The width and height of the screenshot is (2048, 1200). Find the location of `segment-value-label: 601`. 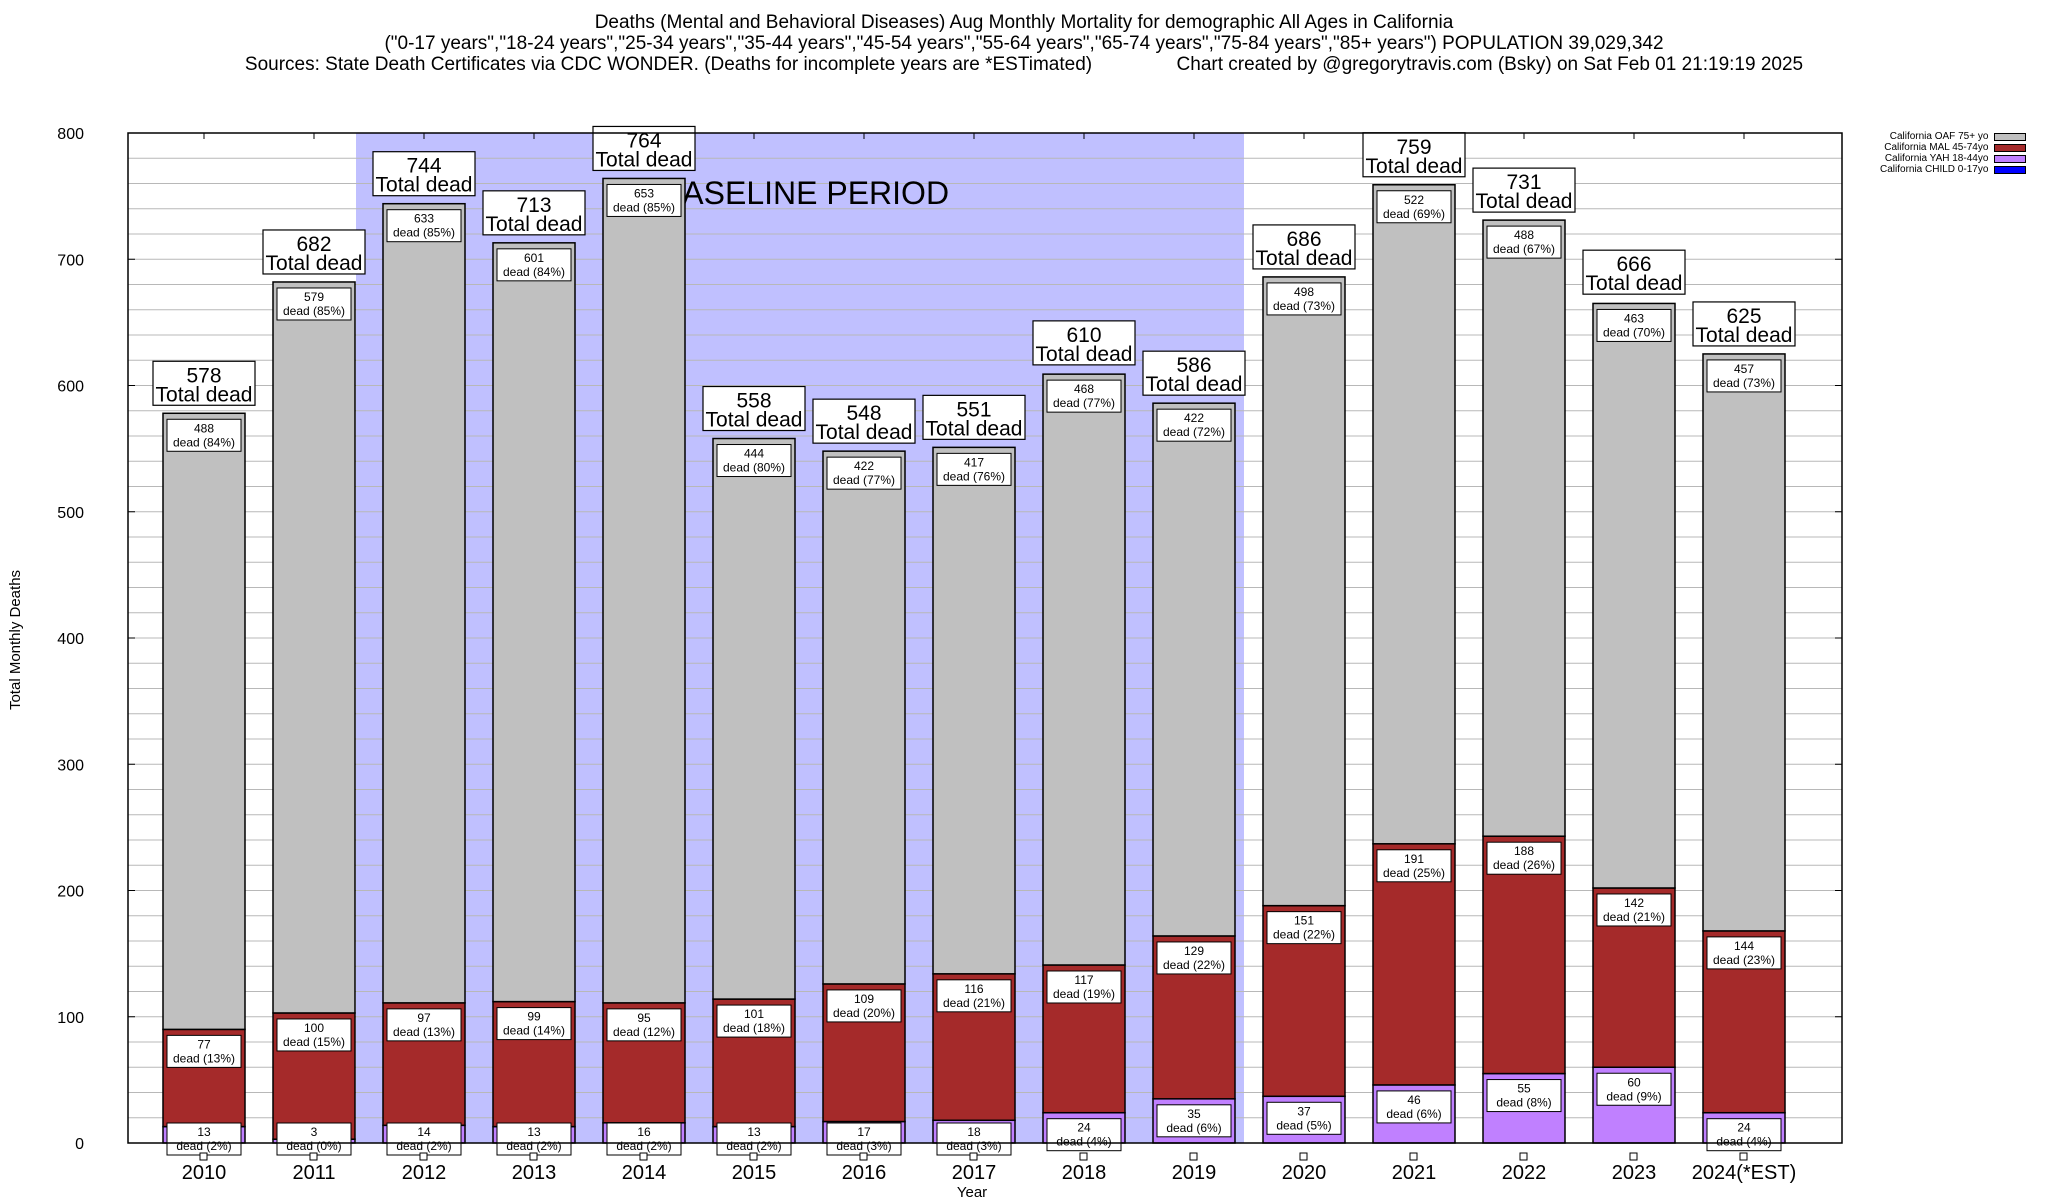

segment-value-label: 601 is located at coordinates (534, 258).